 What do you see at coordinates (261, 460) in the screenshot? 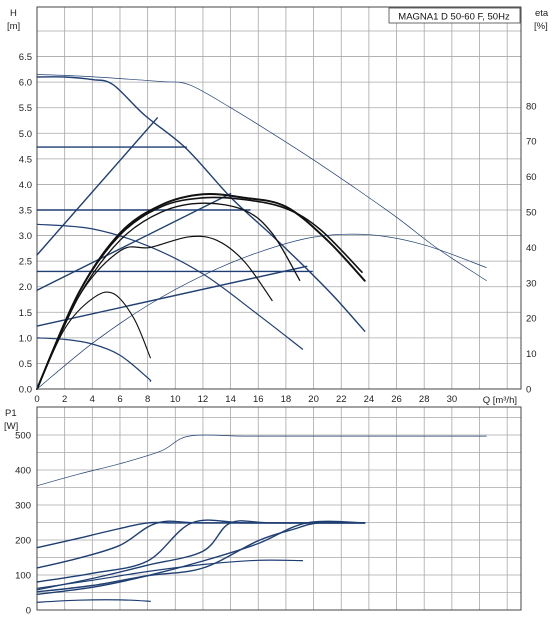
I see `p1-twin-head-curve` at bounding box center [261, 460].